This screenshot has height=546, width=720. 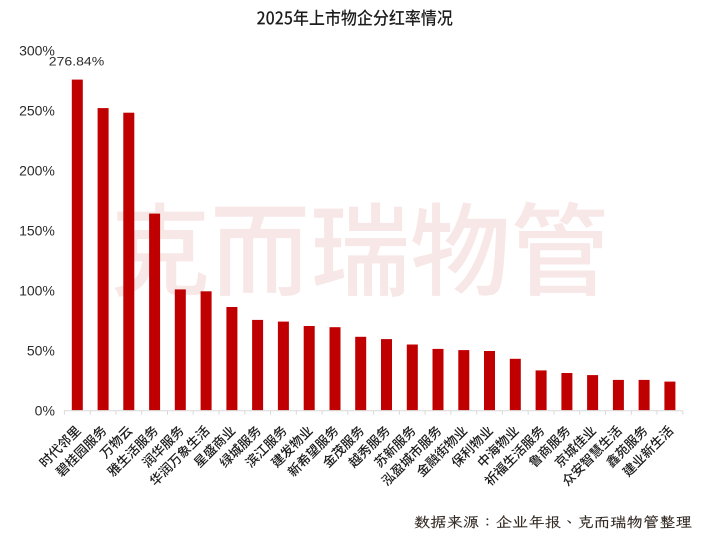 I want to click on svg-text: 50%, so click(x=41, y=350).